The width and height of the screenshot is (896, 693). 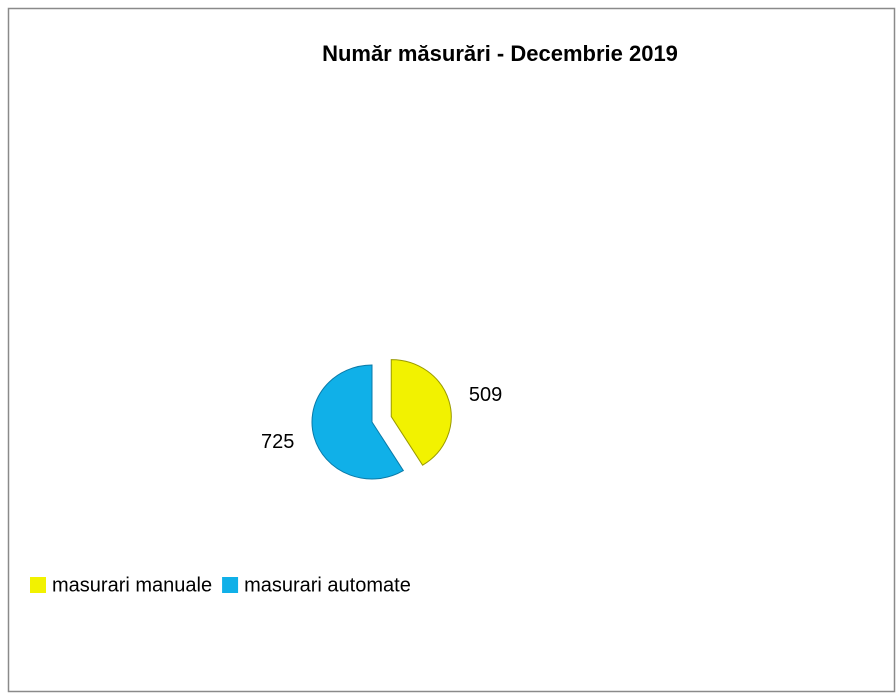 What do you see at coordinates (327, 585) in the screenshot?
I see `legend-label: masurari automate` at bounding box center [327, 585].